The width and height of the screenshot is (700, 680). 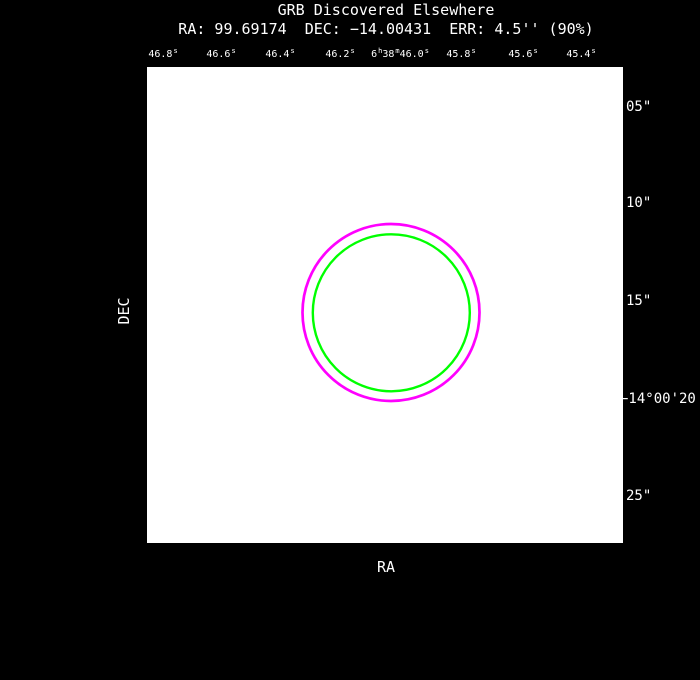 What do you see at coordinates (340, 53) in the screenshot?
I see `x-tick-label: 46.2s` at bounding box center [340, 53].